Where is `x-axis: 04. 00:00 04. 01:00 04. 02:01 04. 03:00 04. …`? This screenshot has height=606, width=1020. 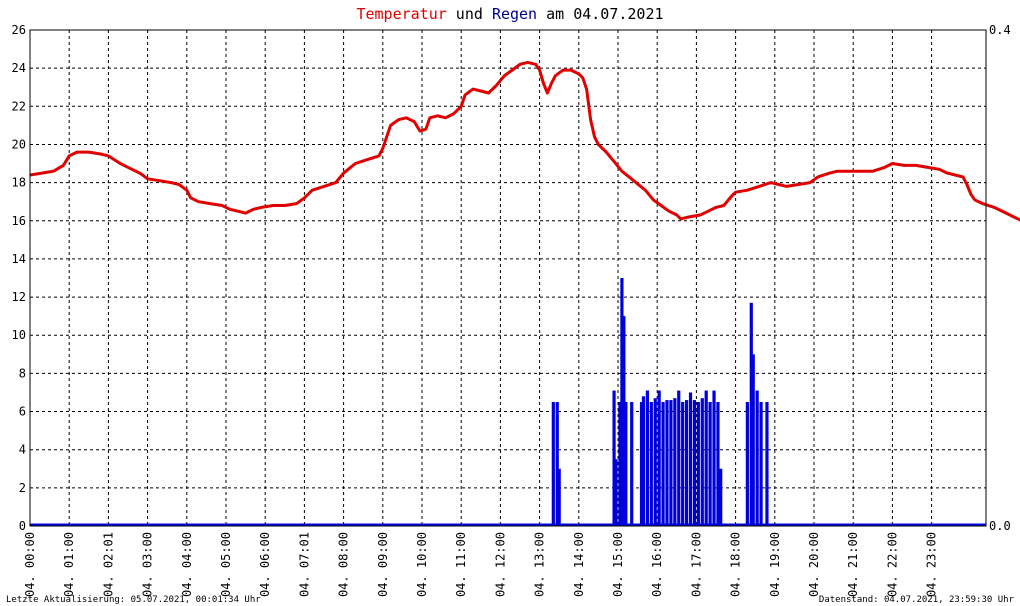
x-axis: 04. 00:00 04. 01:00 04. 02:01 04. 03:00 04. … is located at coordinates (481, 564).